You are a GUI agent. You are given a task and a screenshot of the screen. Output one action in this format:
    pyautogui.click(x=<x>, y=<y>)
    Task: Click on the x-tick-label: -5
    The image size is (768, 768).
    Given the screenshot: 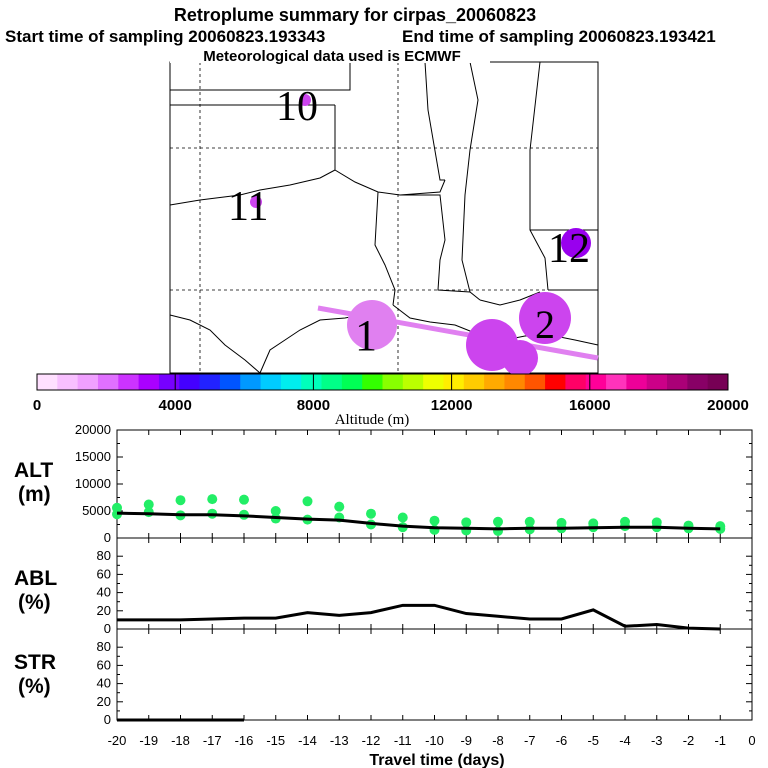 What is the action you would take?
    pyautogui.click(x=593, y=740)
    